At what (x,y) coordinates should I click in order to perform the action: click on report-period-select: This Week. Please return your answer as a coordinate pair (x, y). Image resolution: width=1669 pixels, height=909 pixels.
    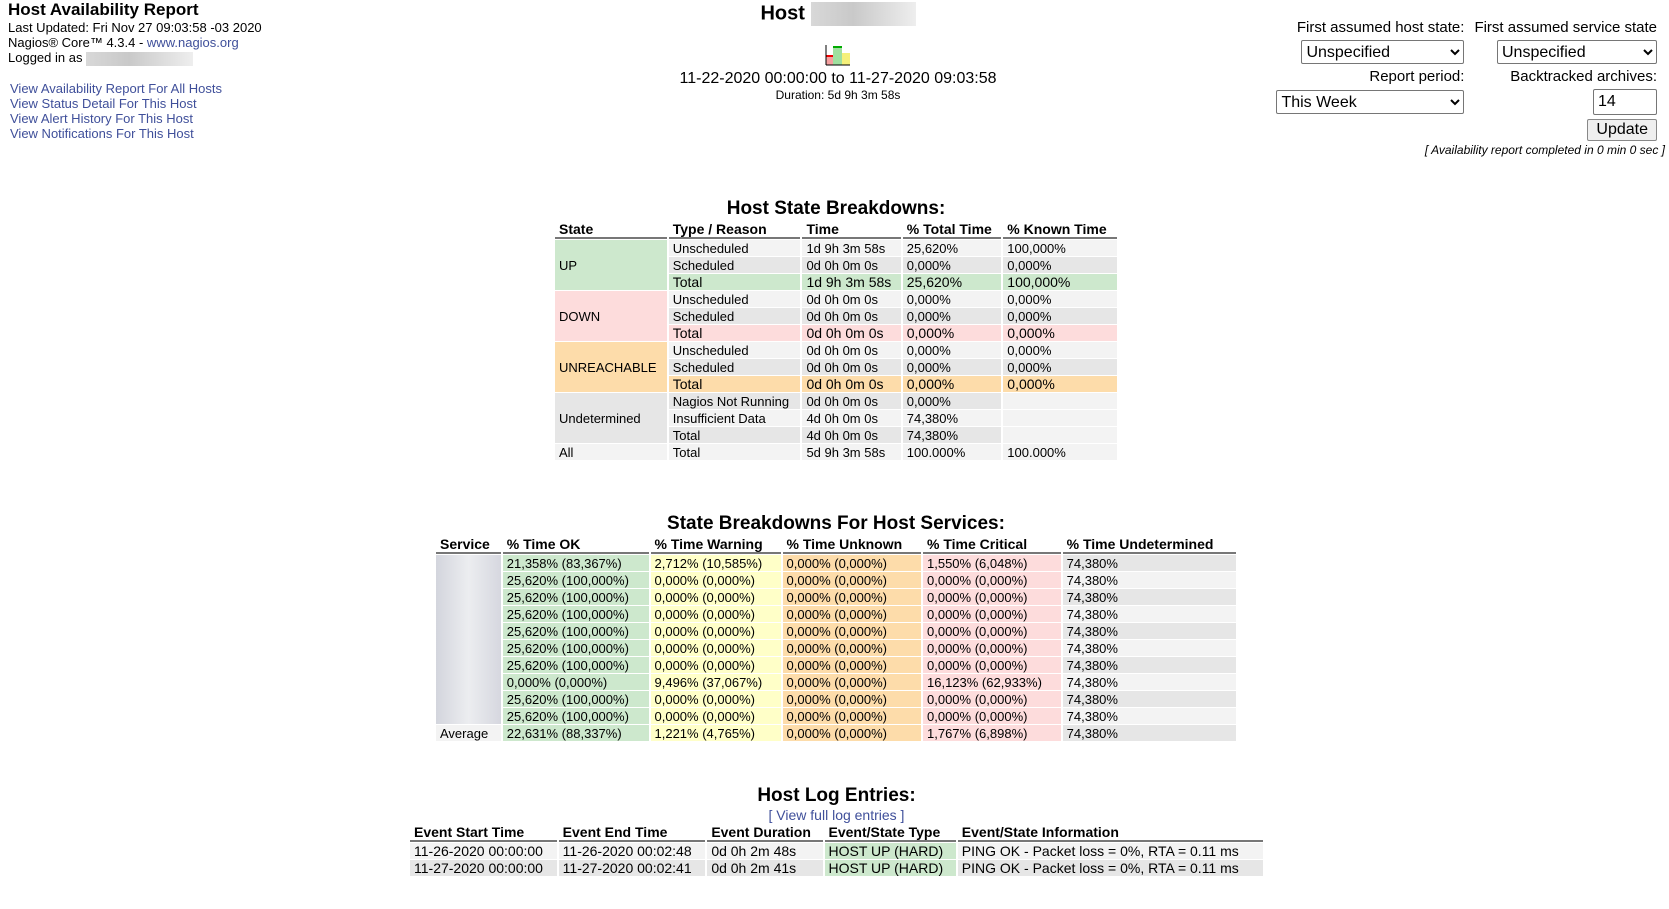
    Looking at the image, I should click on (1370, 102).